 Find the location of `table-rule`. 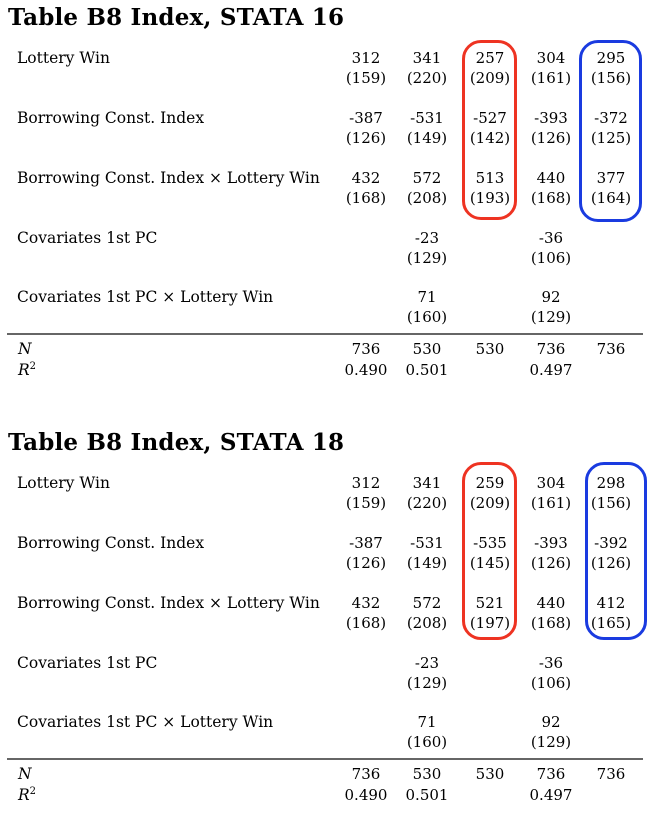

table-rule is located at coordinates (325, 759).